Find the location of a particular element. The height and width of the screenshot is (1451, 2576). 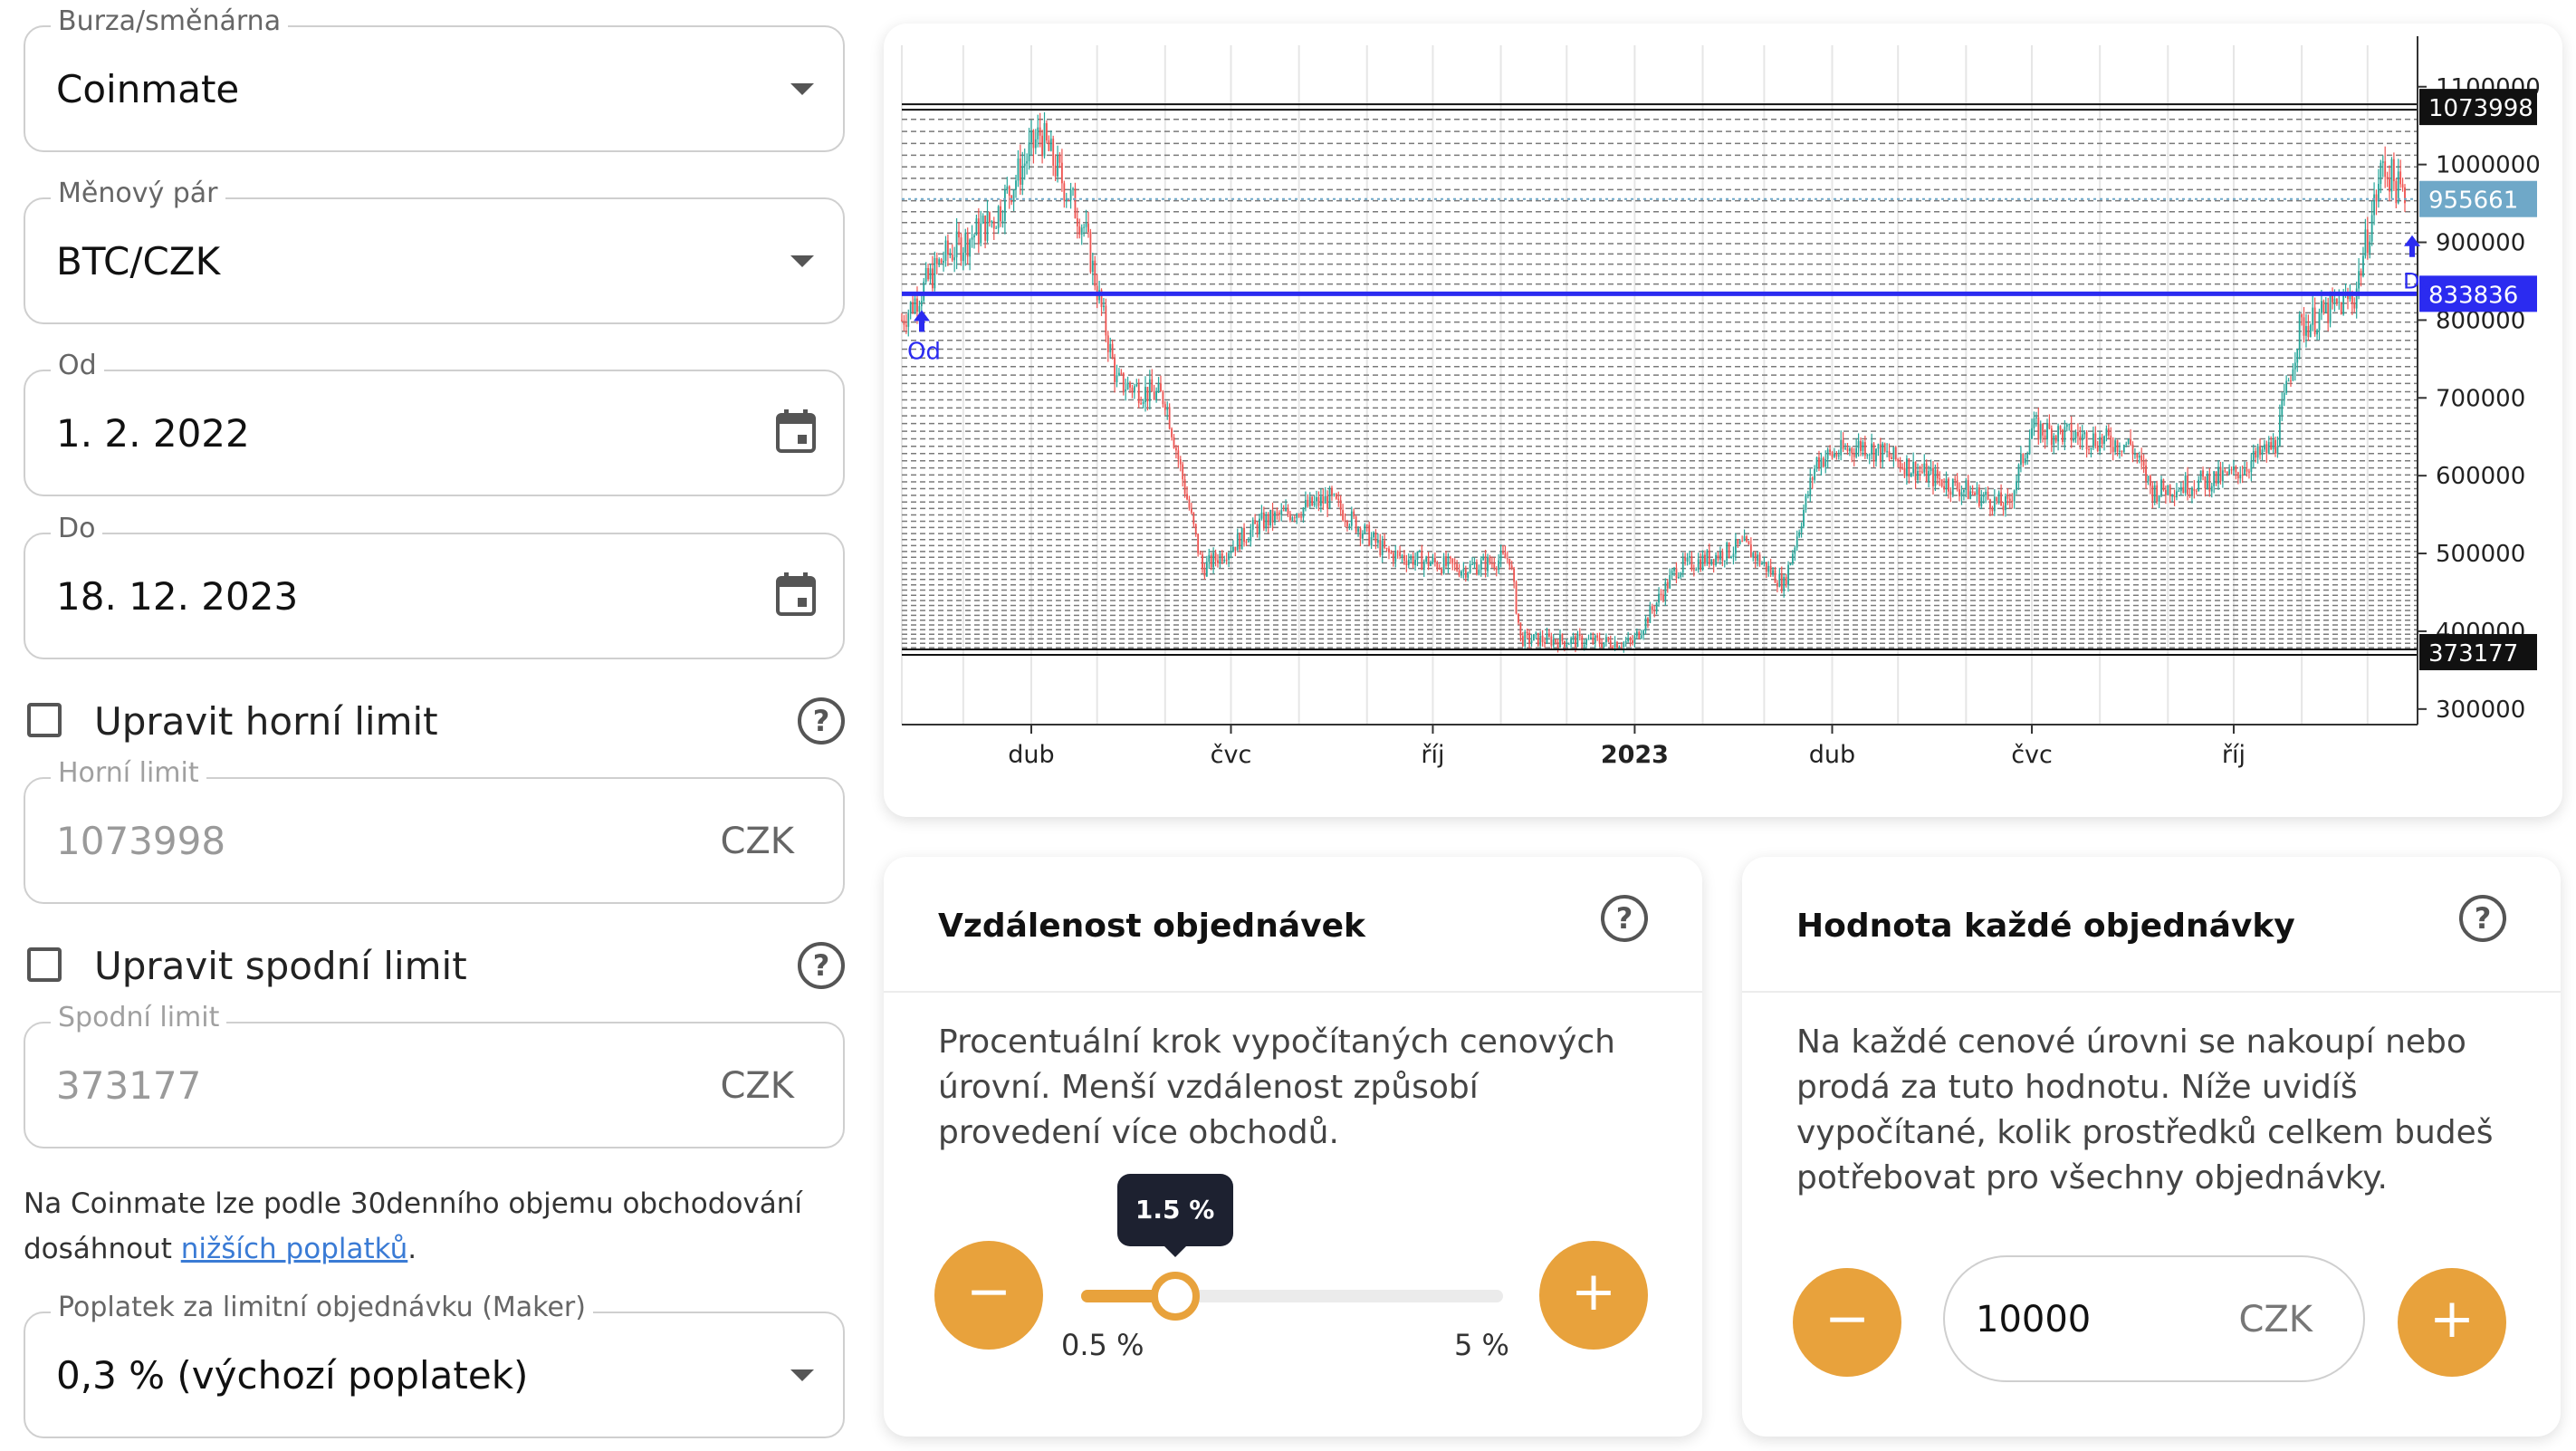

start-price-badge-label: 833836 is located at coordinates (2473, 295).